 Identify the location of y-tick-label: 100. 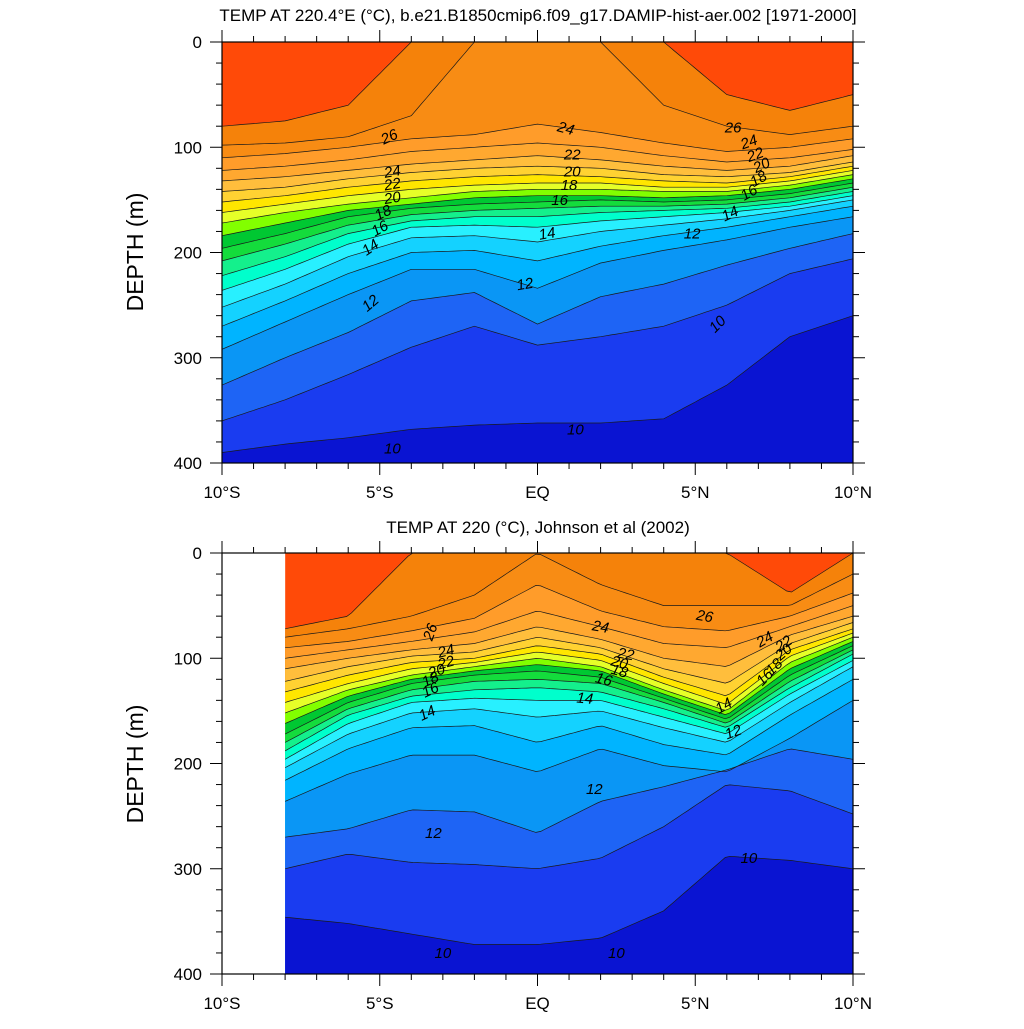
(188, 658).